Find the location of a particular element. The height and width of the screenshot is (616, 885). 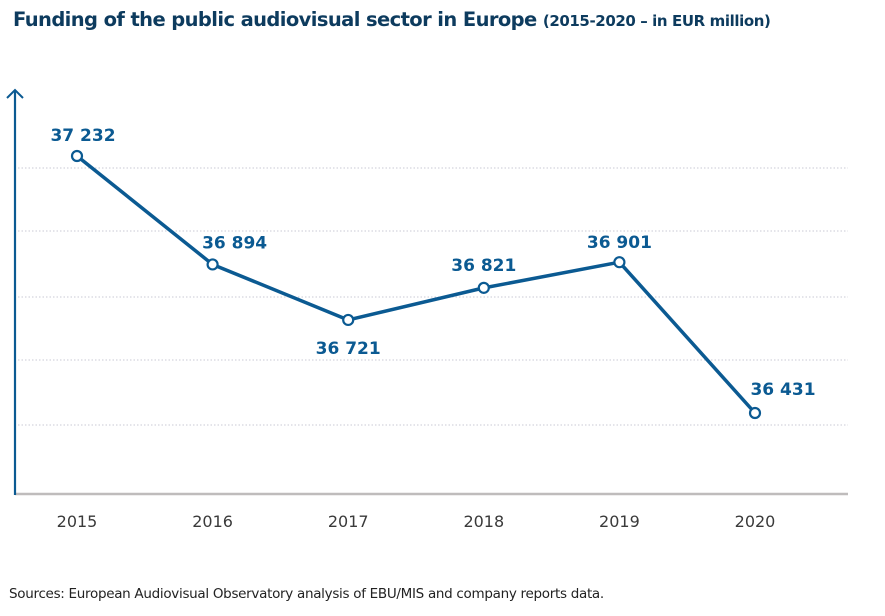

y-axis-arrow-icon is located at coordinates (15, 93).